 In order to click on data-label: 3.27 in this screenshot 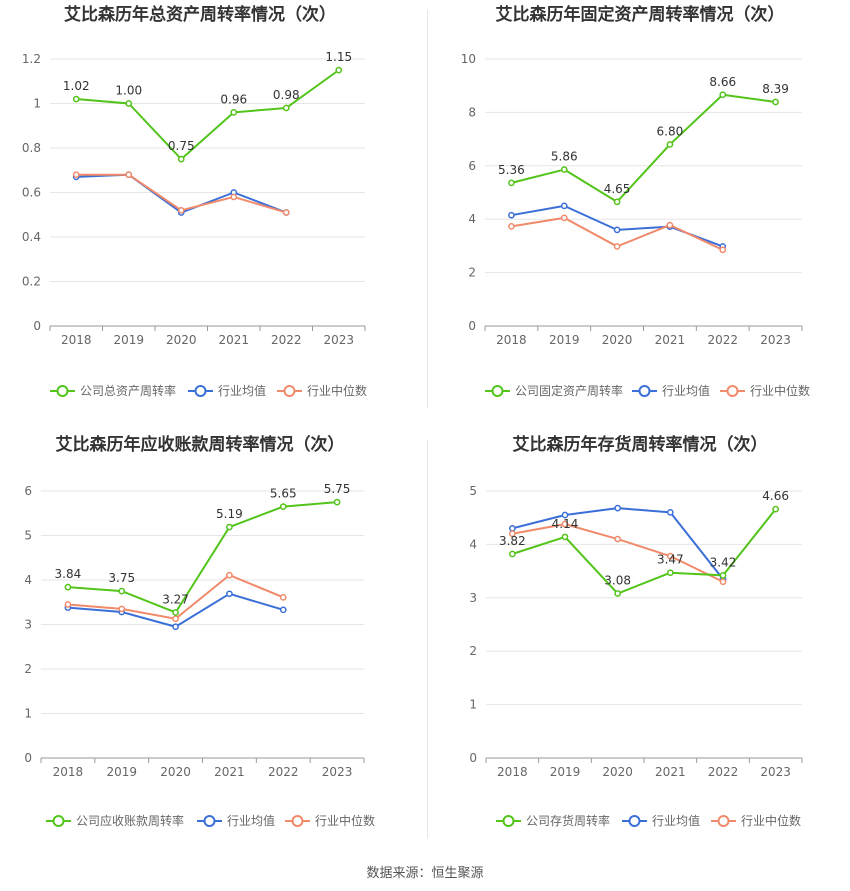, I will do `click(175, 599)`.